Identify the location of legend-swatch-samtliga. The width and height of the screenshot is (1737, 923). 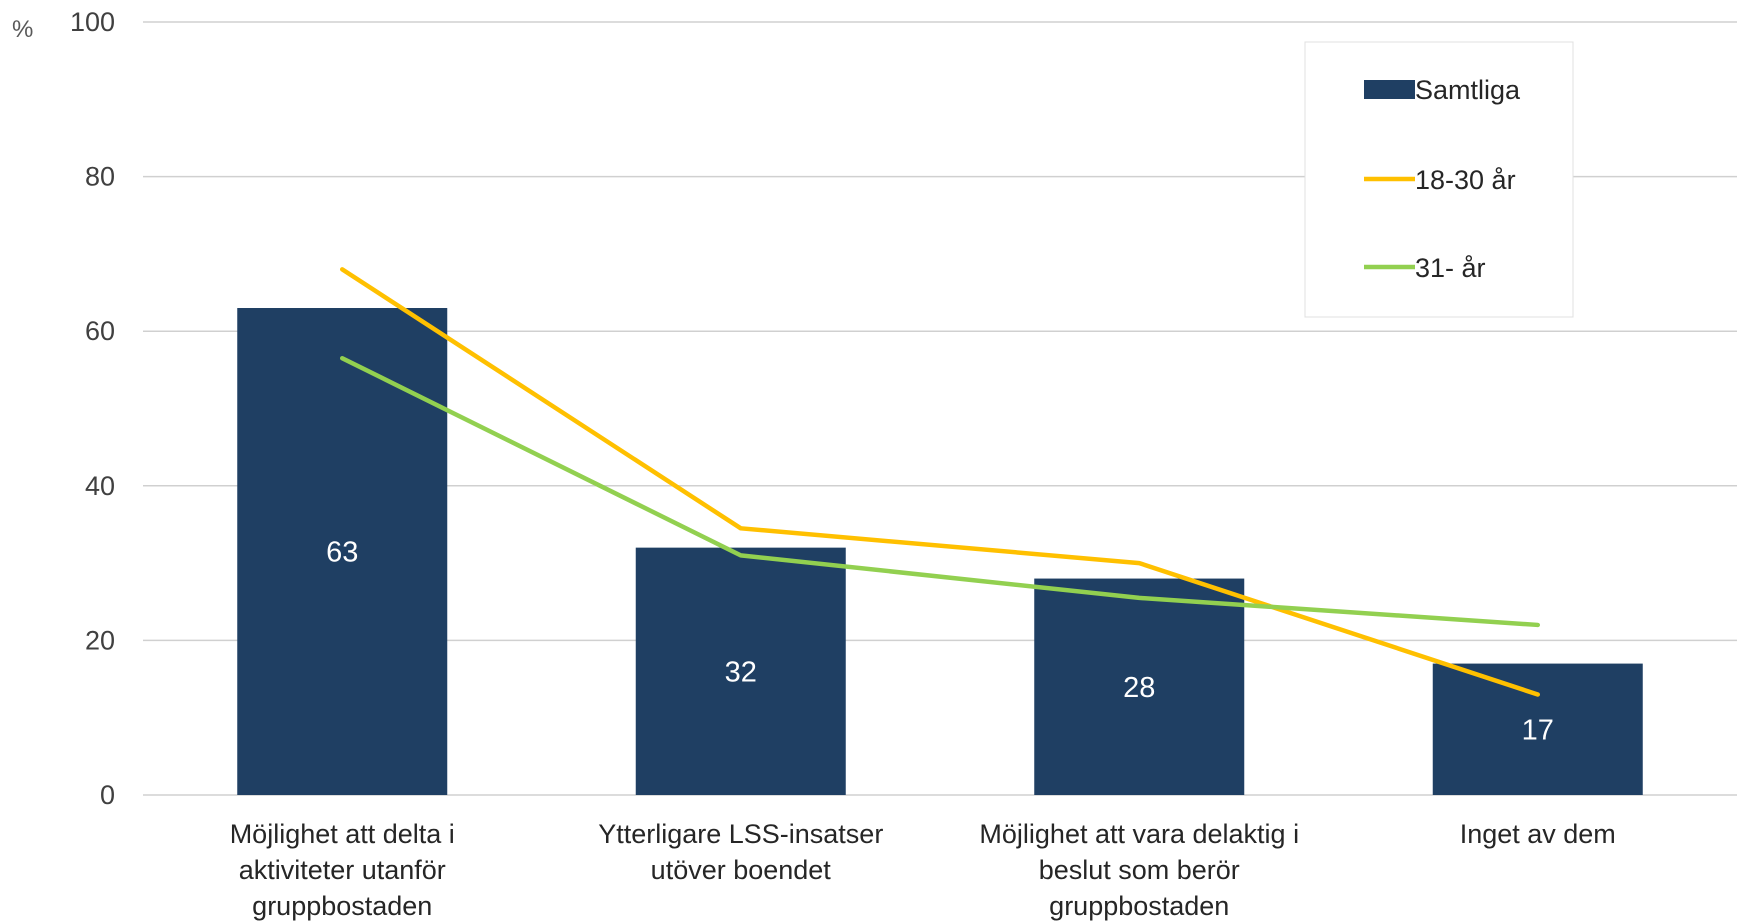
(1389, 89).